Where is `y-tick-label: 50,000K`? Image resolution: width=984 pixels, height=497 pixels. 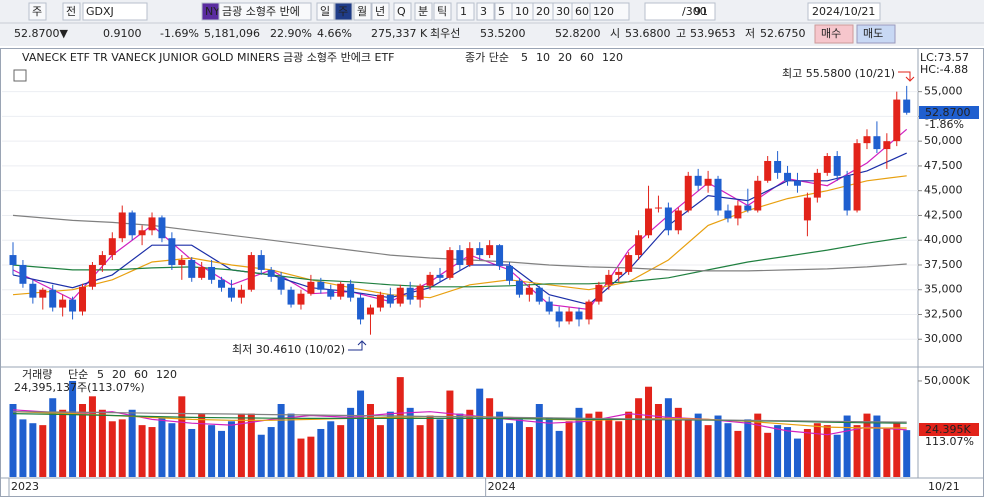
y-tick-label: 50,000K is located at coordinates (947, 380).